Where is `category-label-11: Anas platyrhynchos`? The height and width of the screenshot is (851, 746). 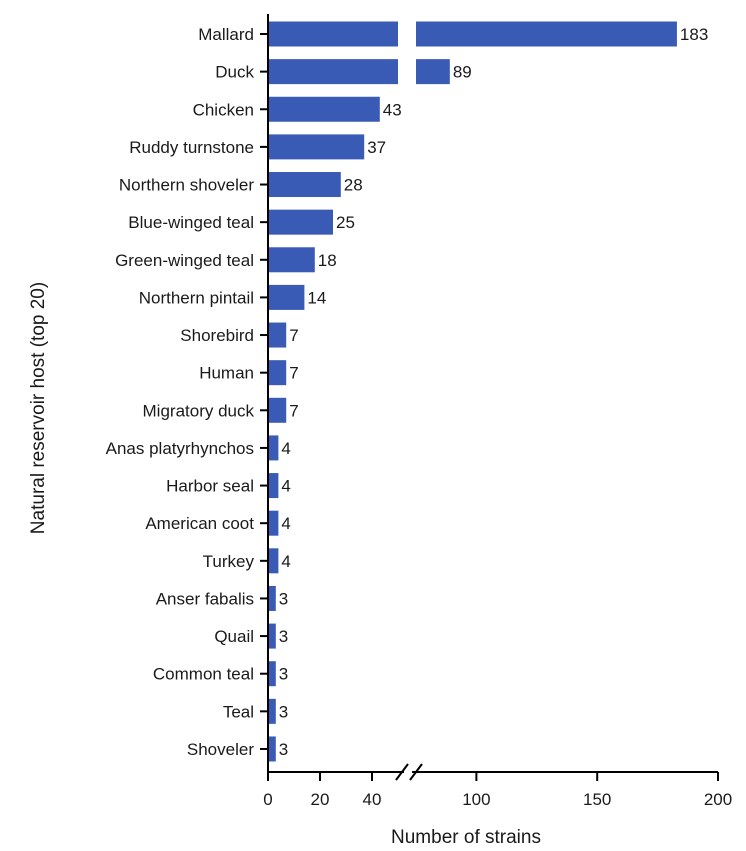
category-label-11: Anas platyrhynchos is located at coordinates (180, 448).